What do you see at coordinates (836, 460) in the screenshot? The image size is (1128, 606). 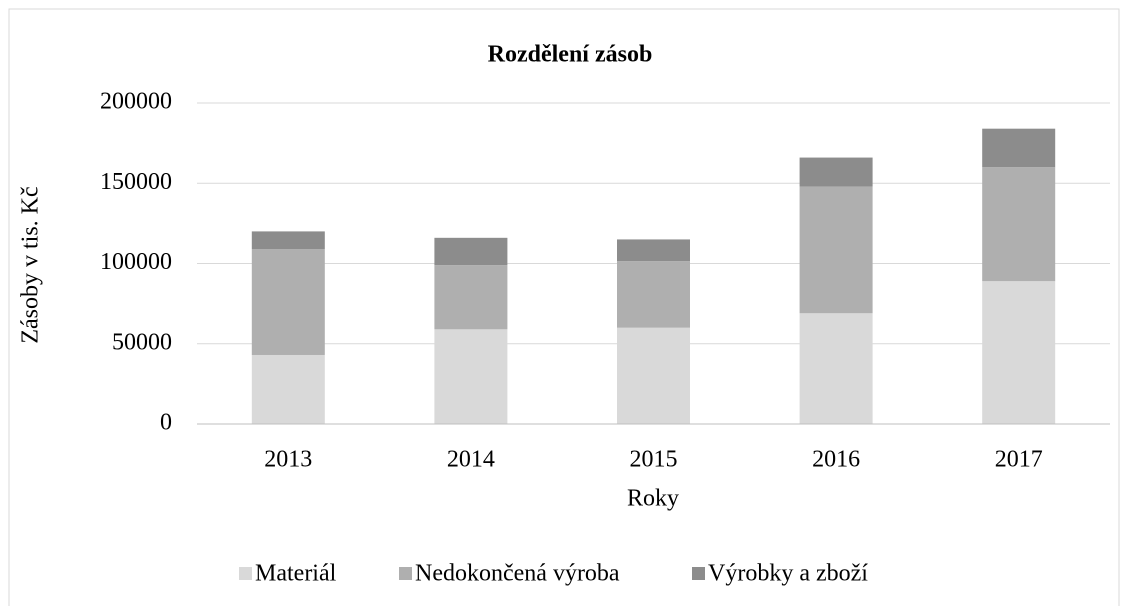 I see `x-tick-label: 2016` at bounding box center [836, 460].